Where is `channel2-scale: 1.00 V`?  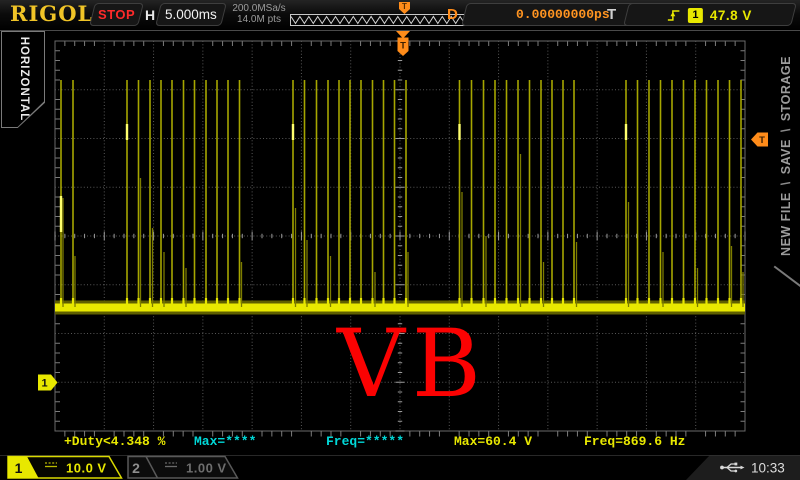 channel2-scale: 1.00 V is located at coordinates (206, 468).